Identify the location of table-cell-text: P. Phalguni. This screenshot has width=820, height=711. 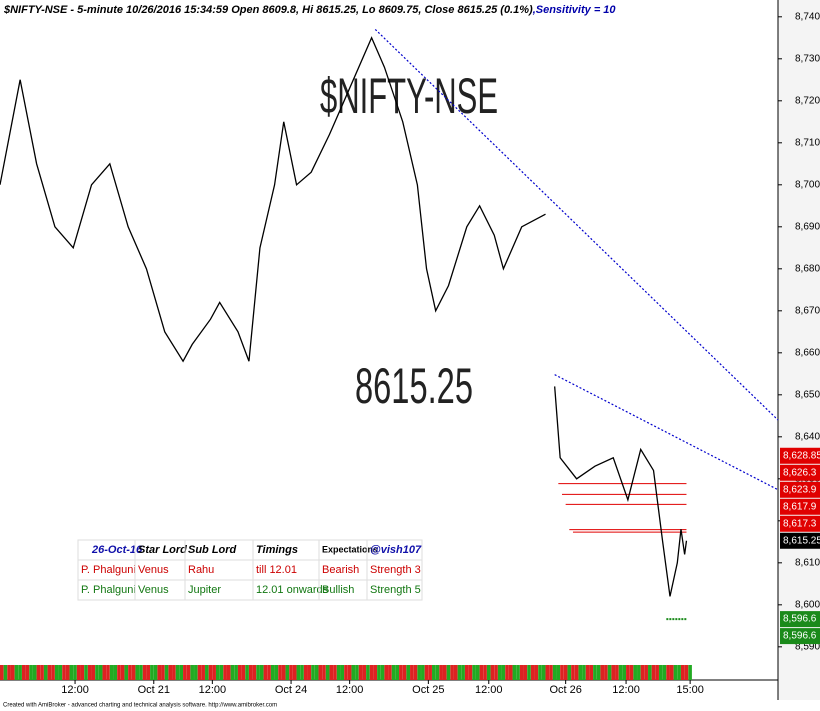
(108, 590).